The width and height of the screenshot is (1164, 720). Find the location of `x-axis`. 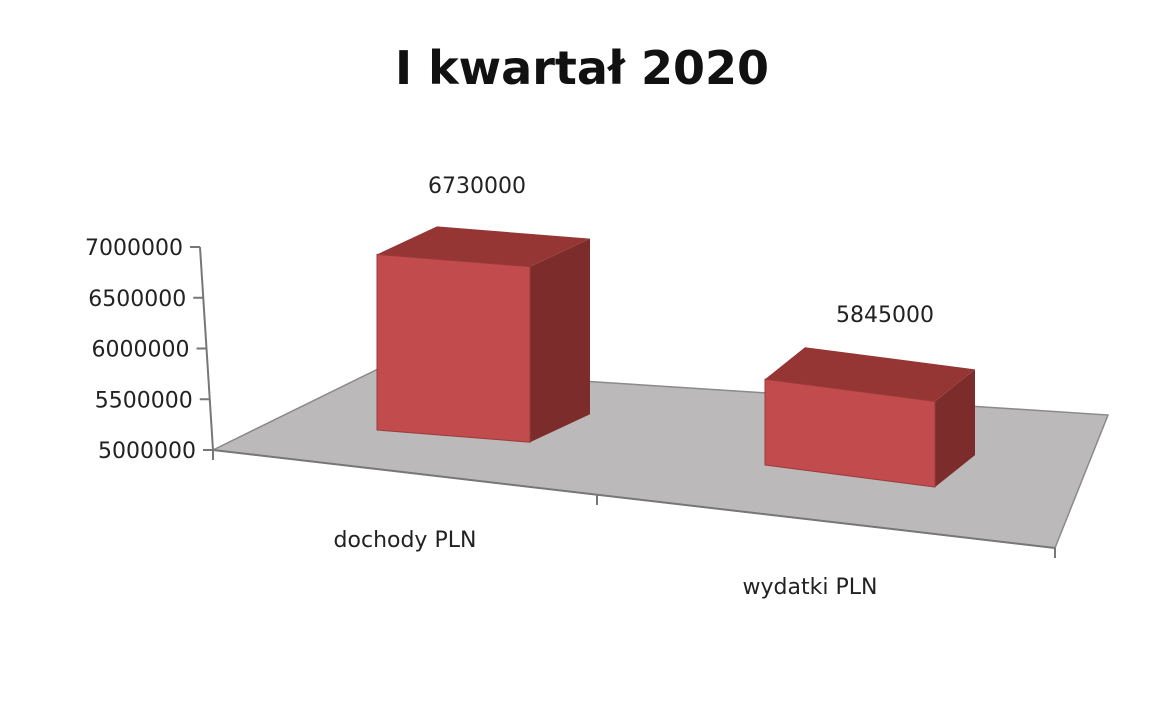

x-axis is located at coordinates (634, 499).